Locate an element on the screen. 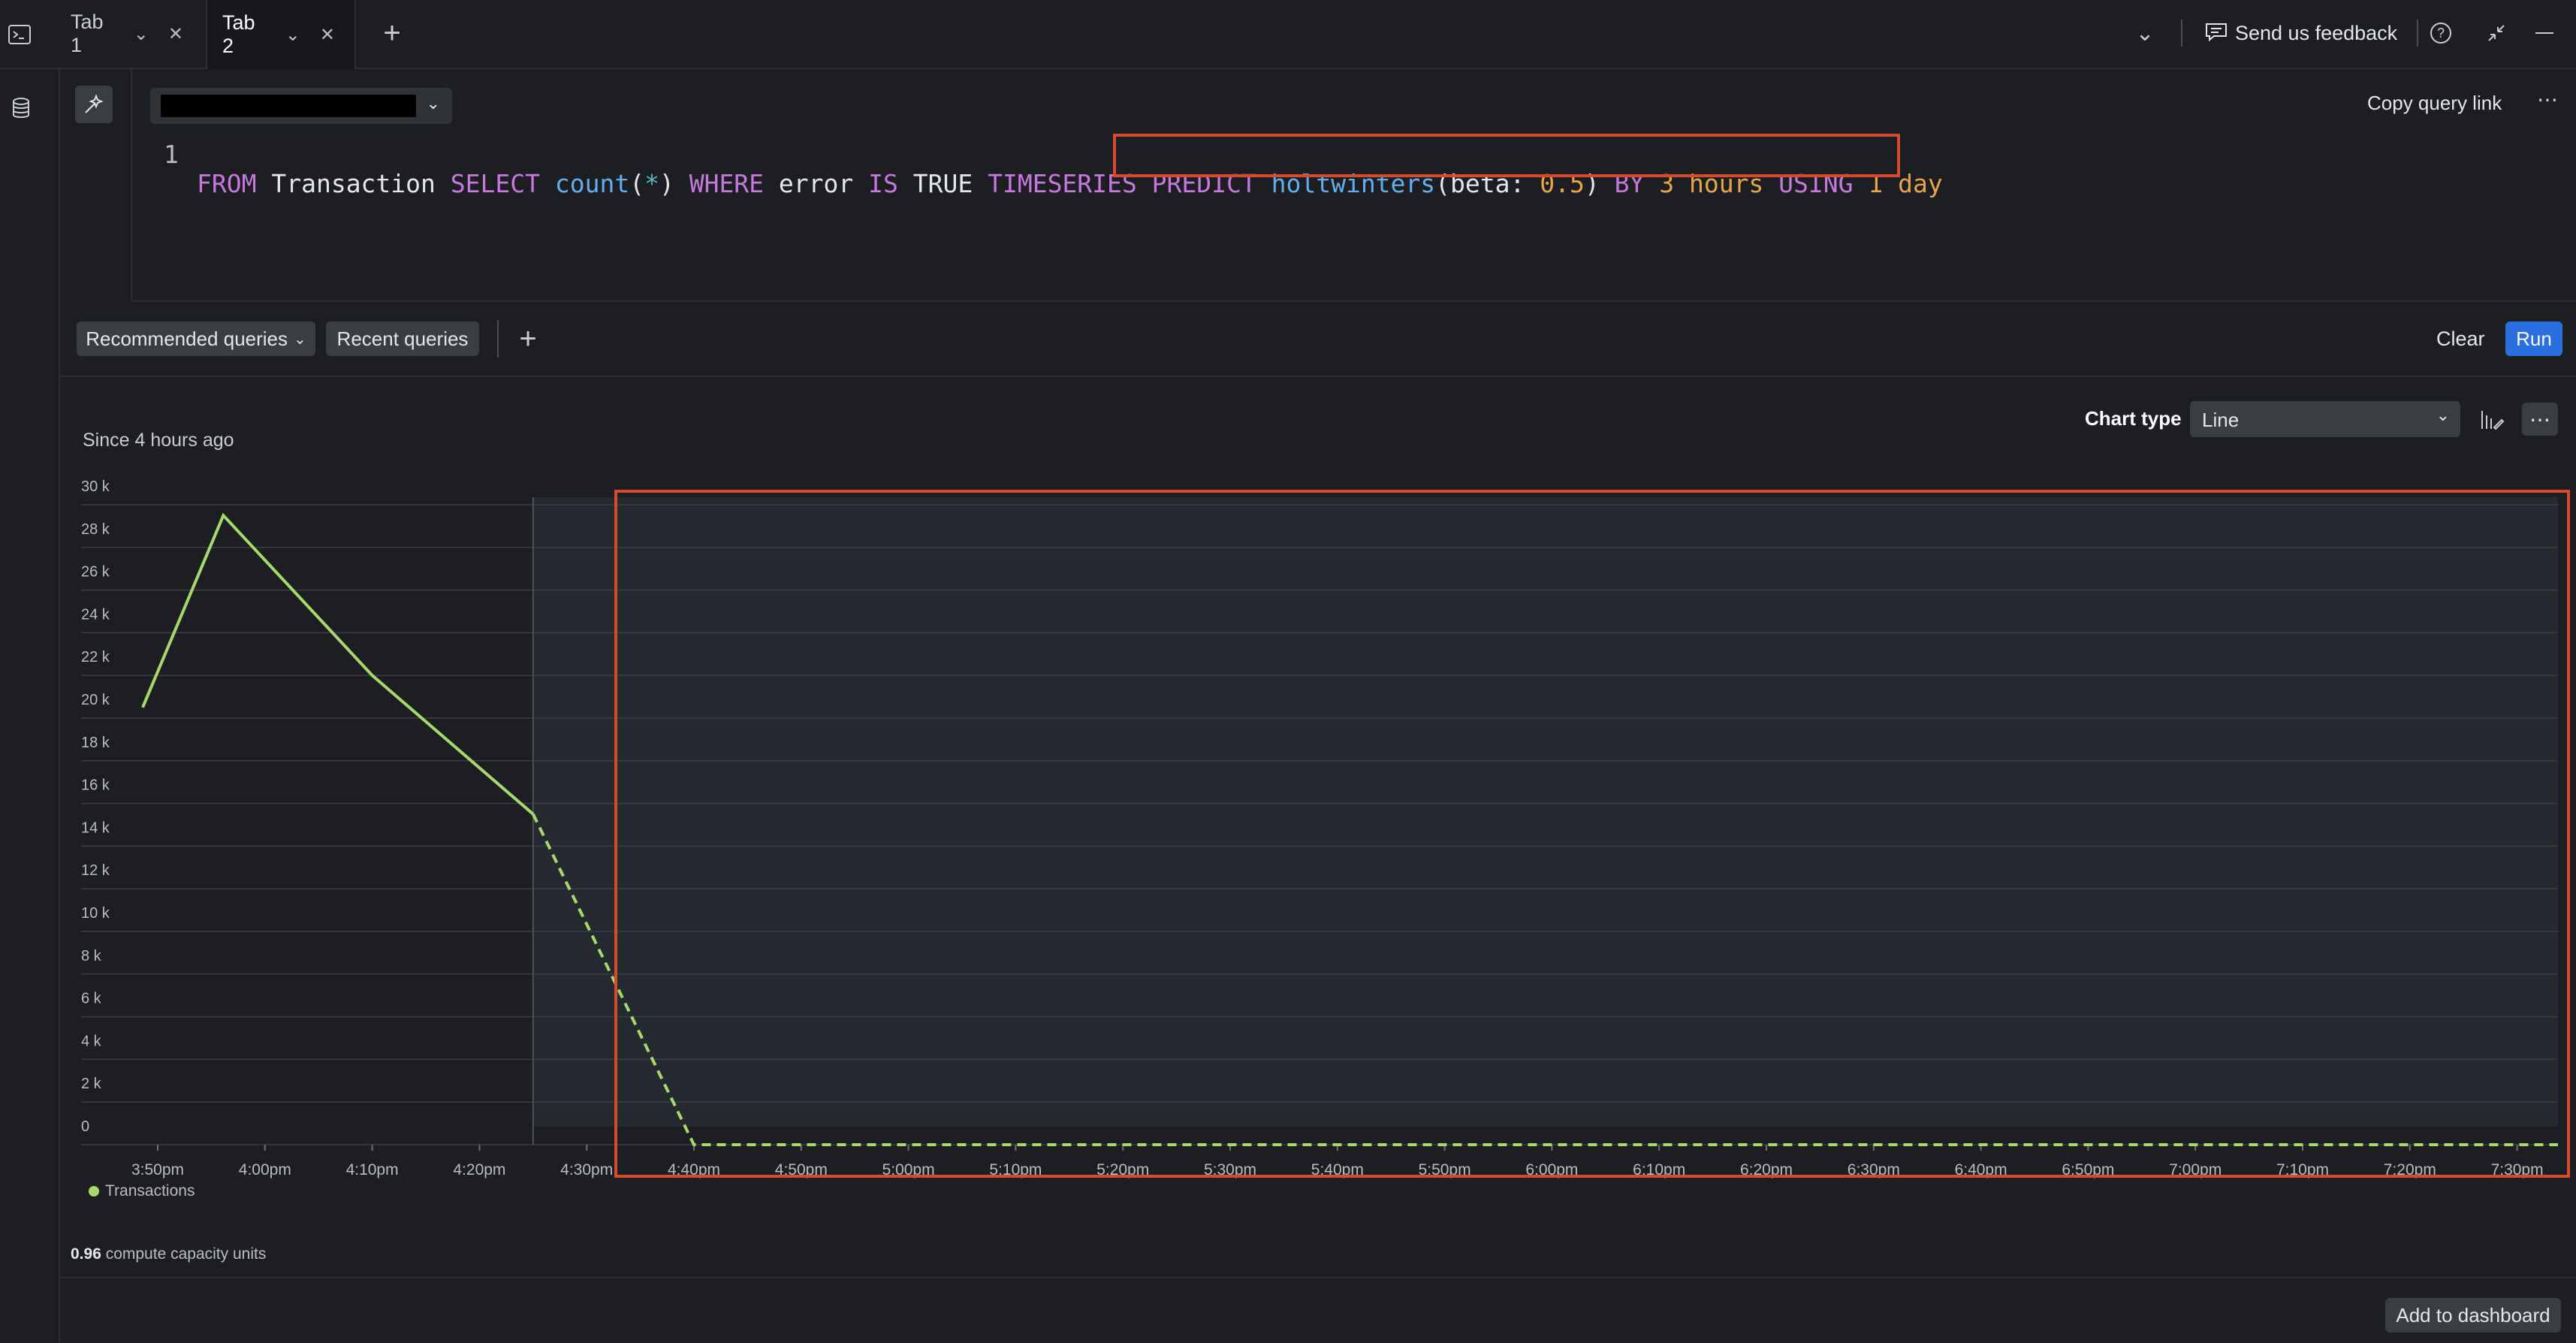  database-icon is located at coordinates (21, 108).